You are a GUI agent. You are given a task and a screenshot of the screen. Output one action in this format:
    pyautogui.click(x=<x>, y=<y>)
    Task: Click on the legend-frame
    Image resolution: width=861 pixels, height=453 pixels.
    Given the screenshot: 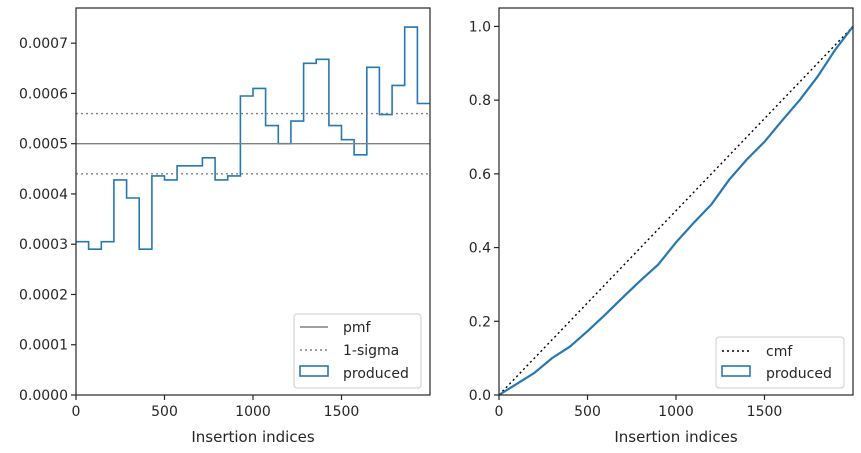 What is the action you would take?
    pyautogui.click(x=357, y=351)
    